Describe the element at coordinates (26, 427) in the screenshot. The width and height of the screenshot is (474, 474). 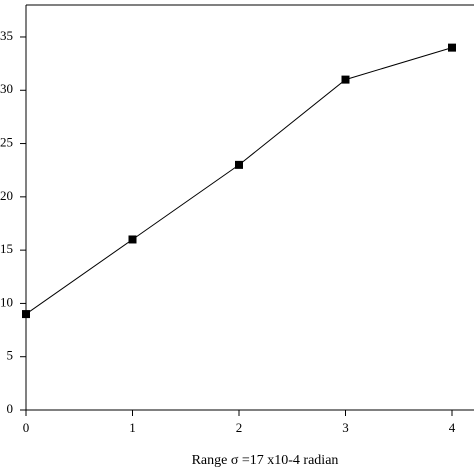
I see `x-tick-label: 0` at that location.